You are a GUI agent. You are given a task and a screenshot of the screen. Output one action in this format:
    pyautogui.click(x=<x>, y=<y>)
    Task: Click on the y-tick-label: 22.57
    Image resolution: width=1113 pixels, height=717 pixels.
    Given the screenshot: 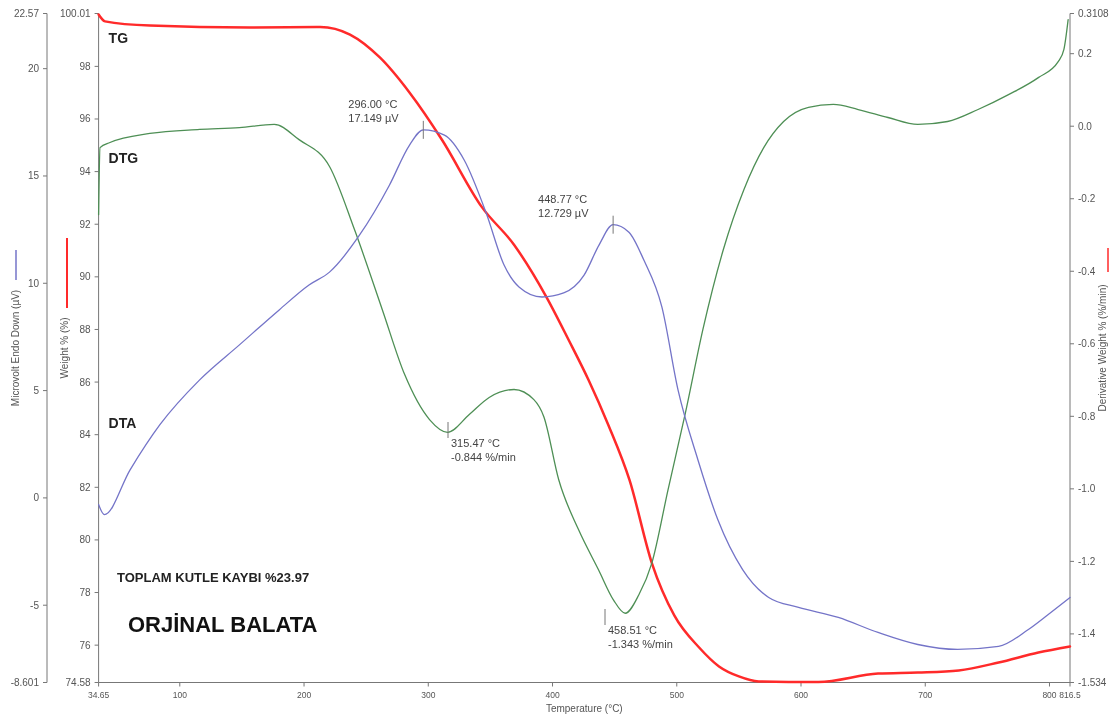 What is the action you would take?
    pyautogui.click(x=26, y=13)
    